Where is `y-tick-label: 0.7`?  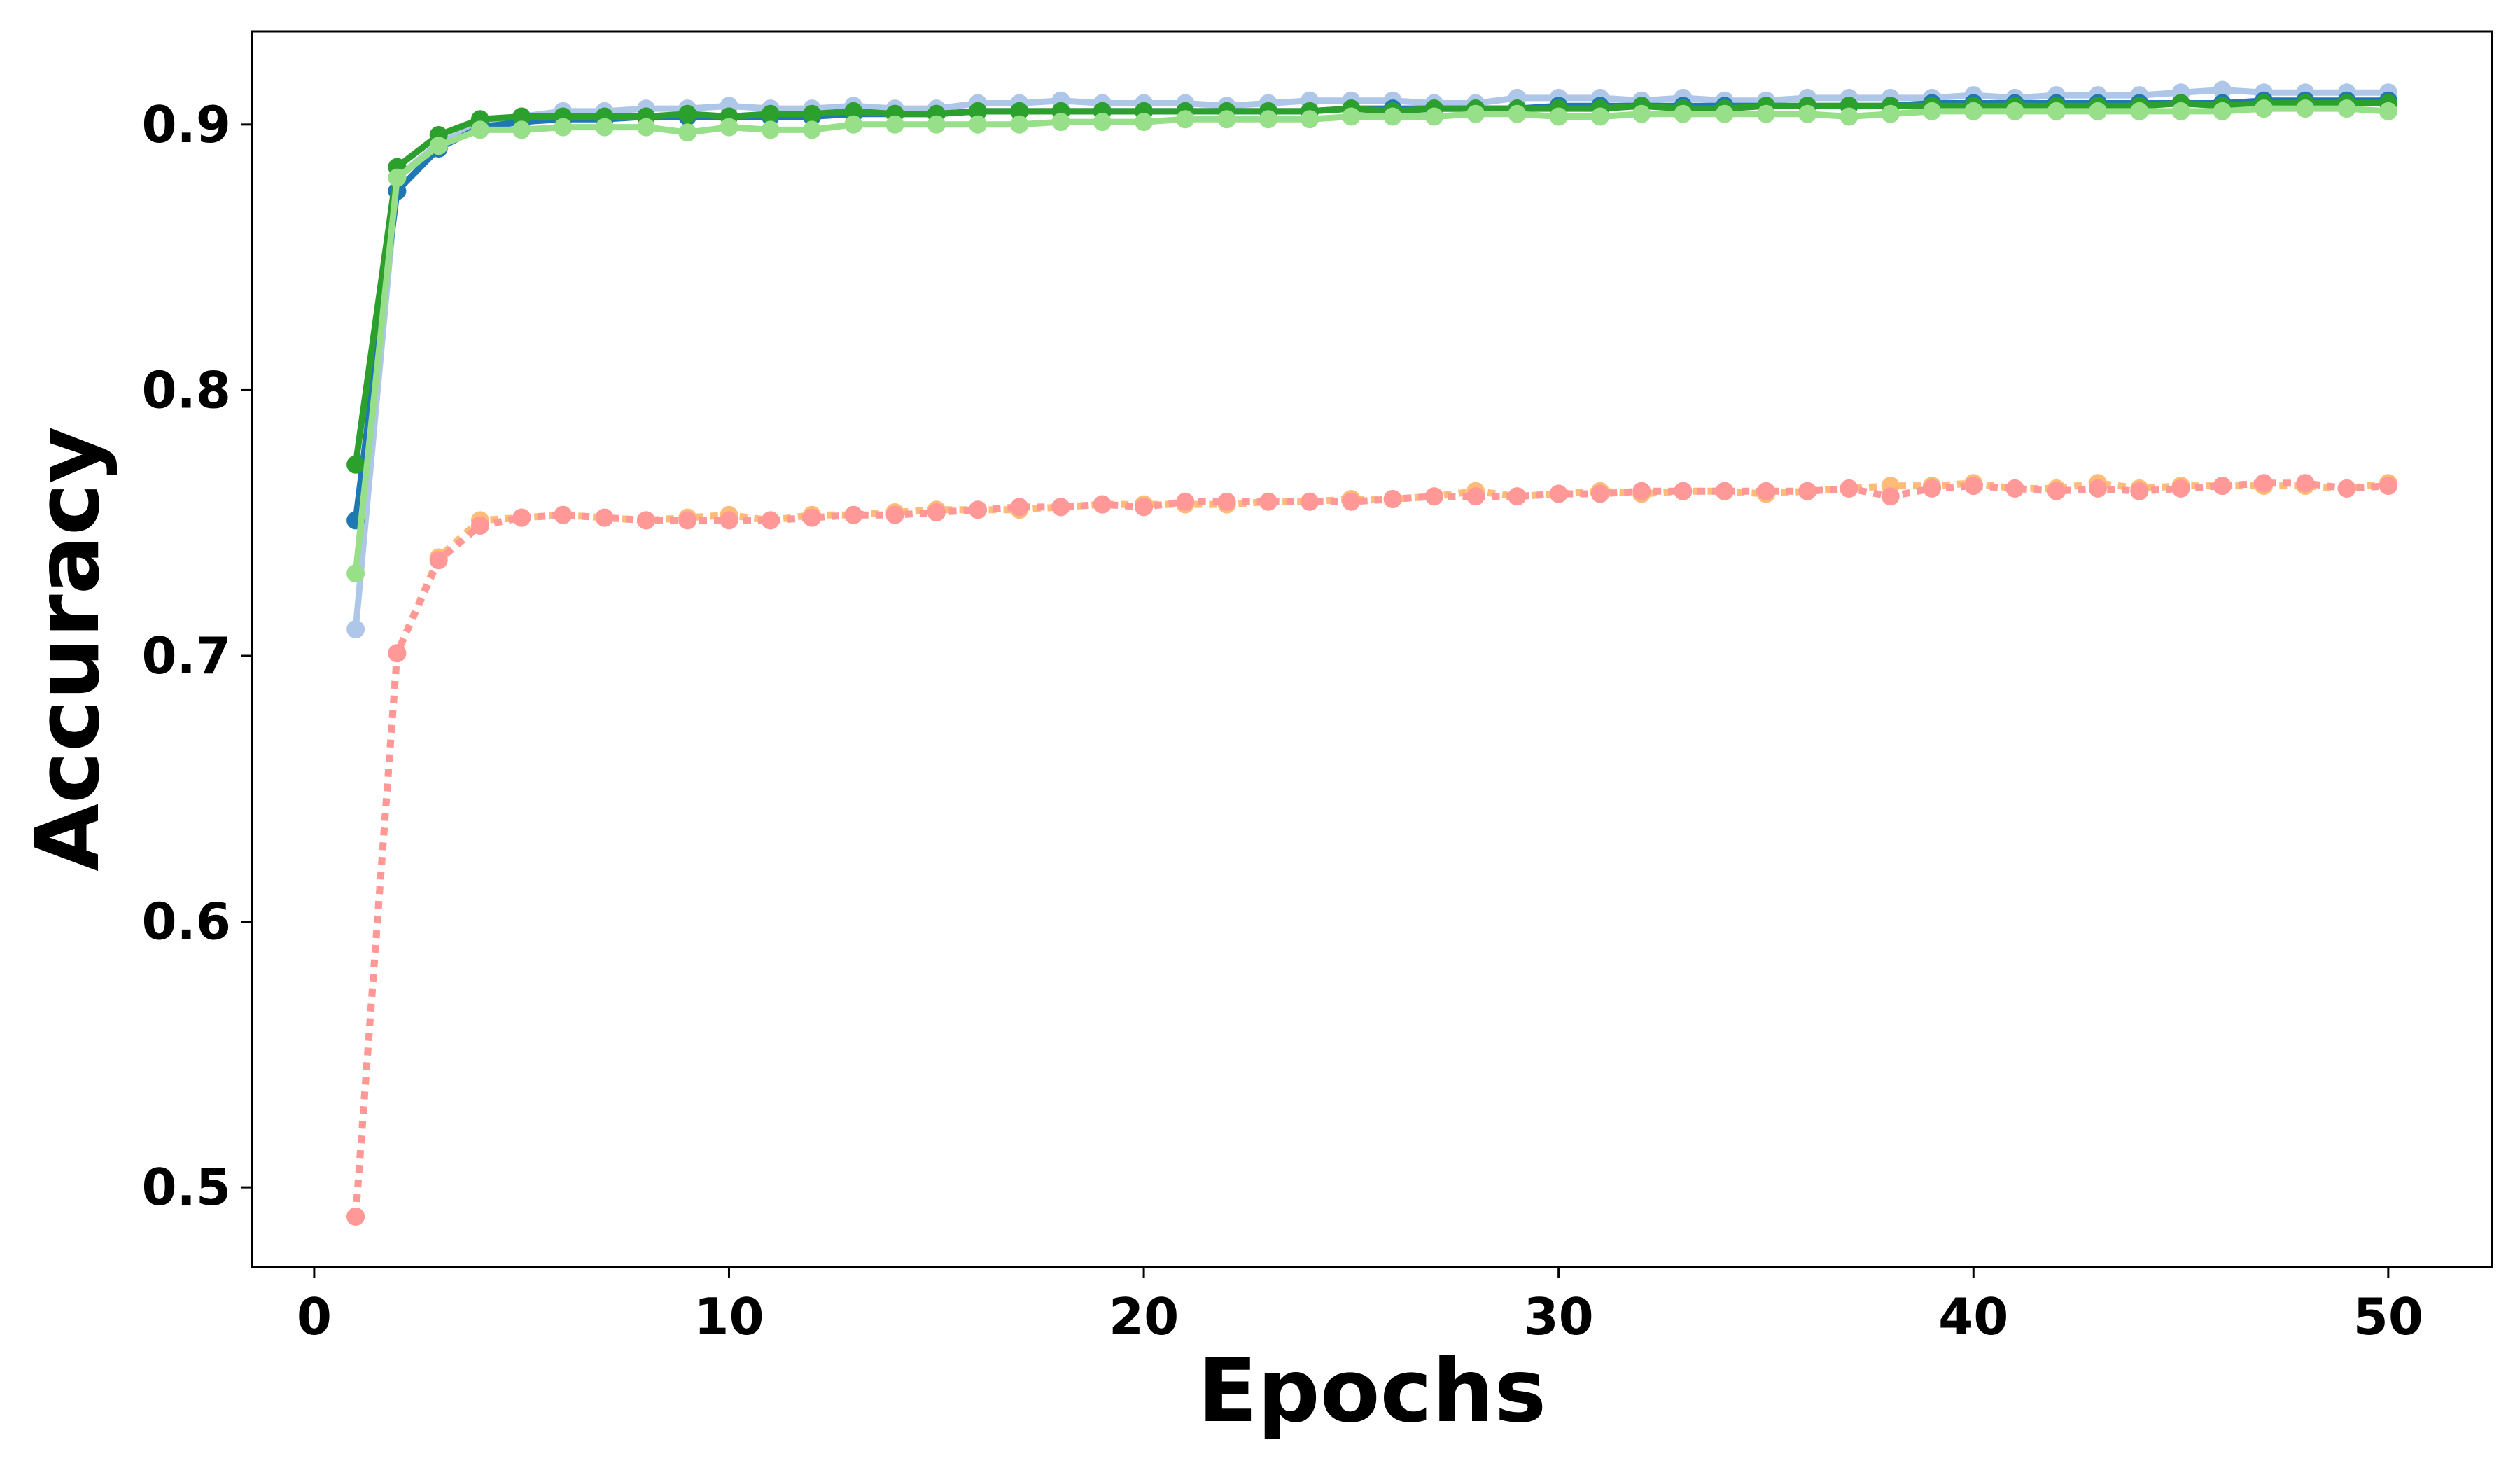
y-tick-label: 0.7 is located at coordinates (186, 655).